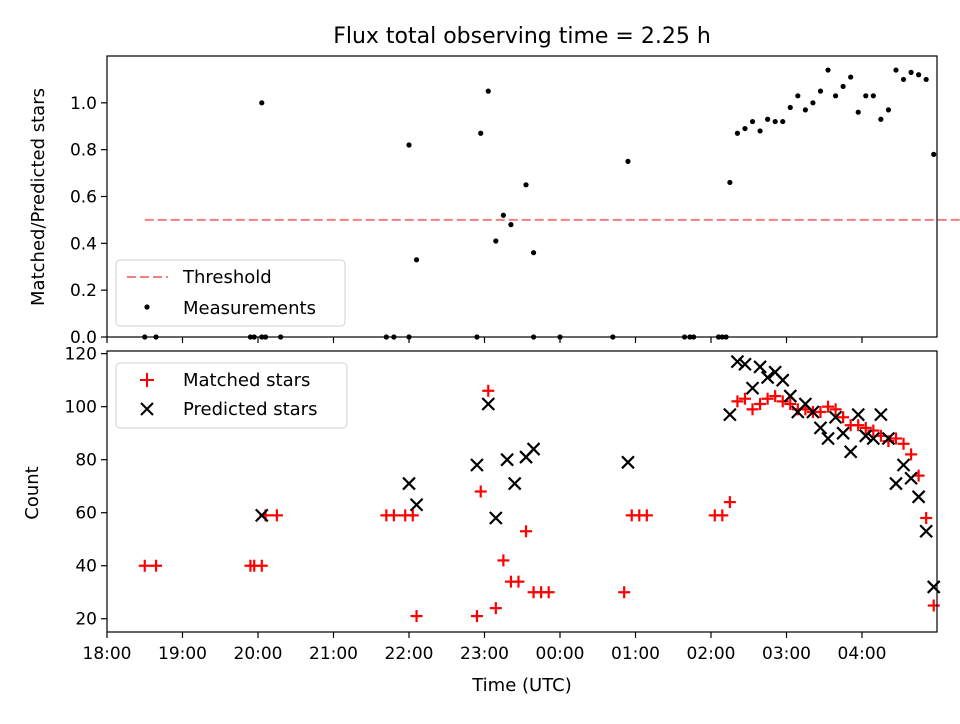 This screenshot has width=960, height=724. Describe the element at coordinates (32, 492) in the screenshot. I see `bottom-y-axis-label: Count` at that location.